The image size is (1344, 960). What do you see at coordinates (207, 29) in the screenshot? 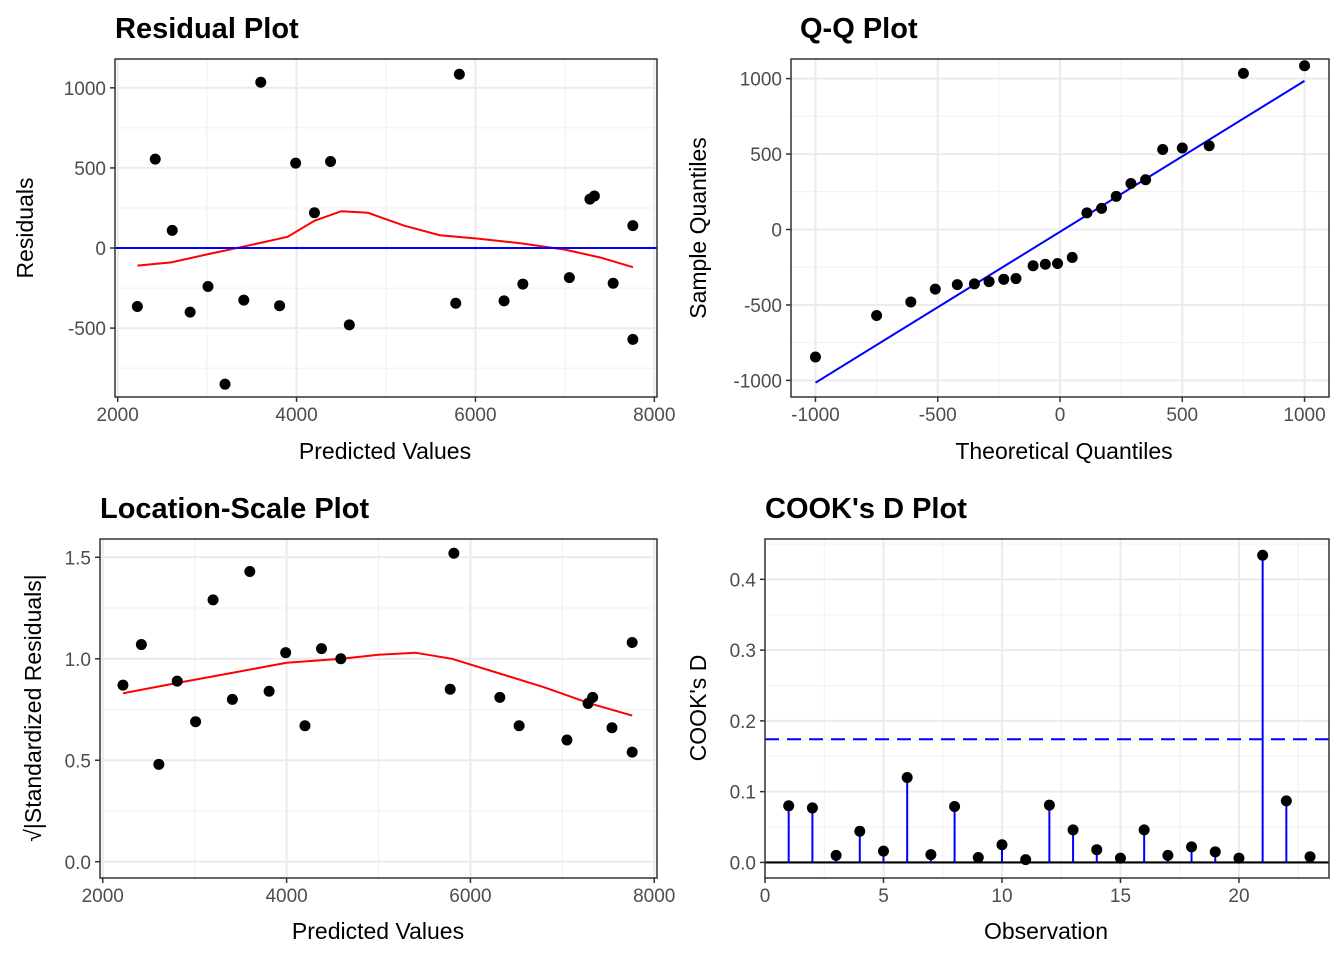
I see `residual-plot-title: Residual Plot` at bounding box center [207, 29].